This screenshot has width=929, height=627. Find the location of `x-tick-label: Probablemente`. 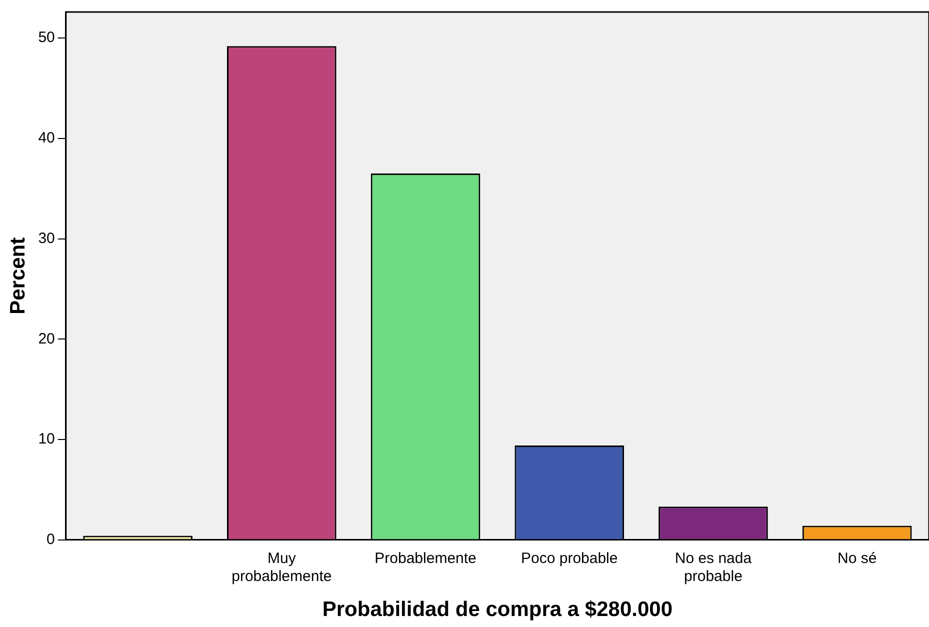

x-tick-label: Probablemente is located at coordinates (425, 558).